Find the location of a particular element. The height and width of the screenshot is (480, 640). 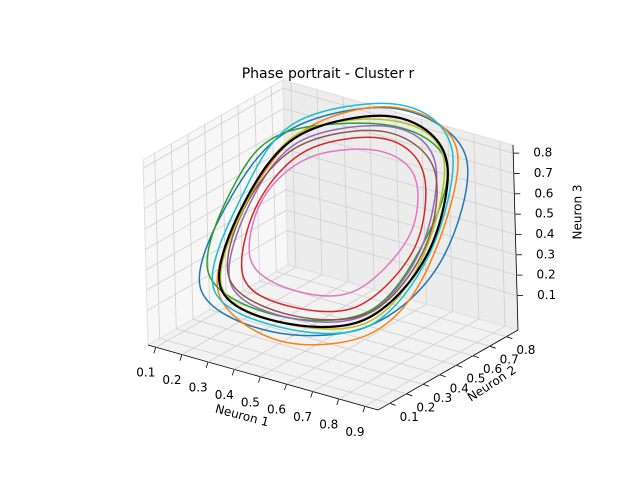

y-axis-line is located at coordinates (448, 370).